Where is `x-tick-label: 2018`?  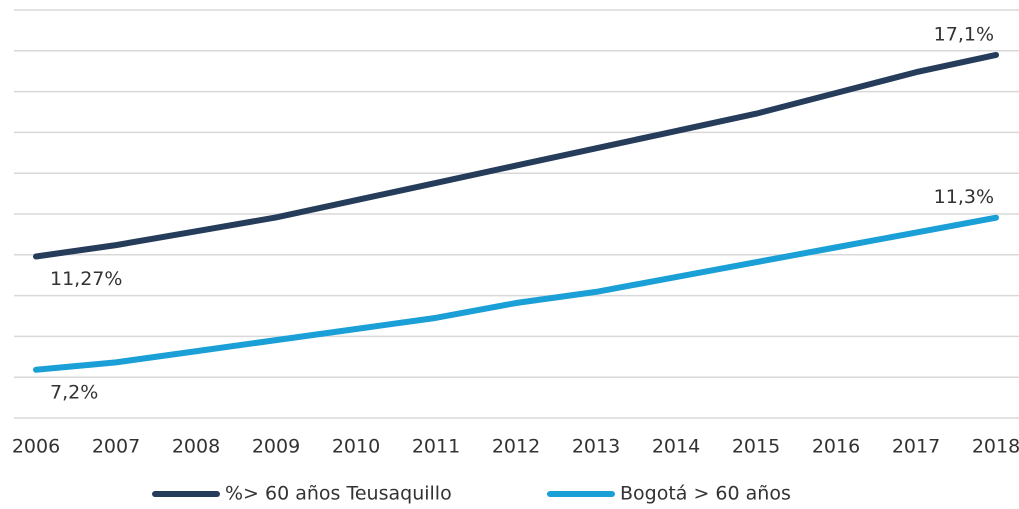
x-tick-label: 2018 is located at coordinates (995, 447).